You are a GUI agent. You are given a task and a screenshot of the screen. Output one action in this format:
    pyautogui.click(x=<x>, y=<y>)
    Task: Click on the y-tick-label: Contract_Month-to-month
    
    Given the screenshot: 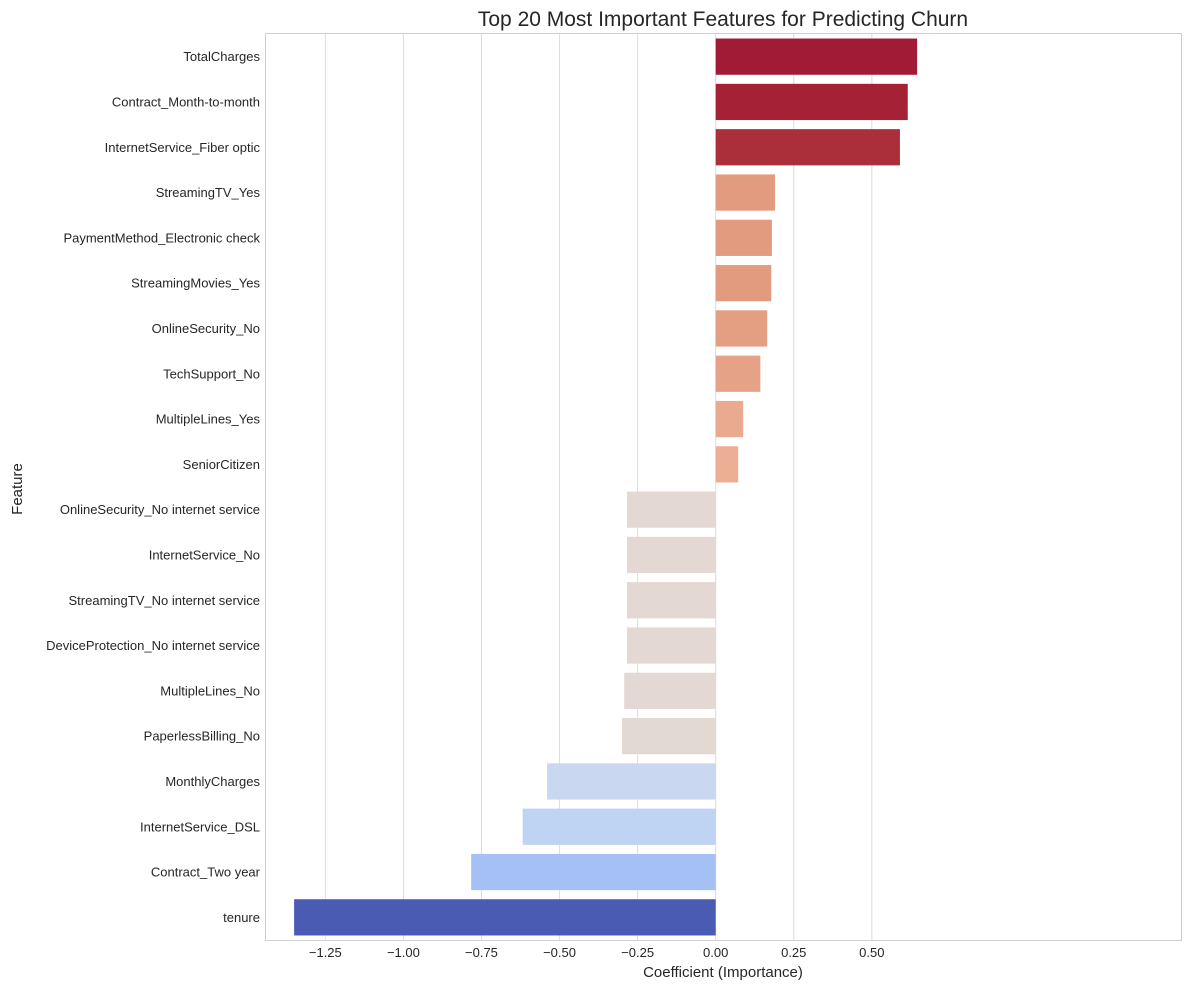 What is the action you would take?
    pyautogui.click(x=186, y=101)
    